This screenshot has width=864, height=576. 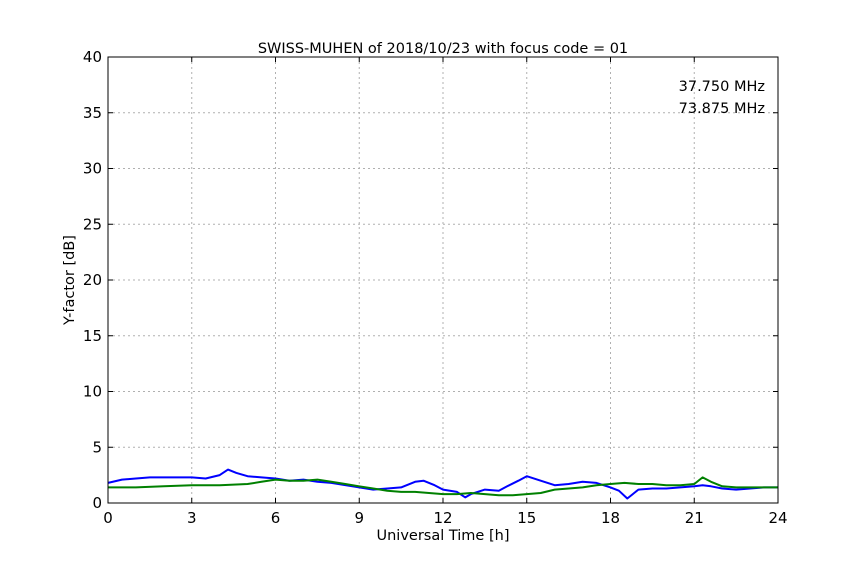 What do you see at coordinates (97, 447) in the screenshot?
I see `y-tick-label: 5` at bounding box center [97, 447].